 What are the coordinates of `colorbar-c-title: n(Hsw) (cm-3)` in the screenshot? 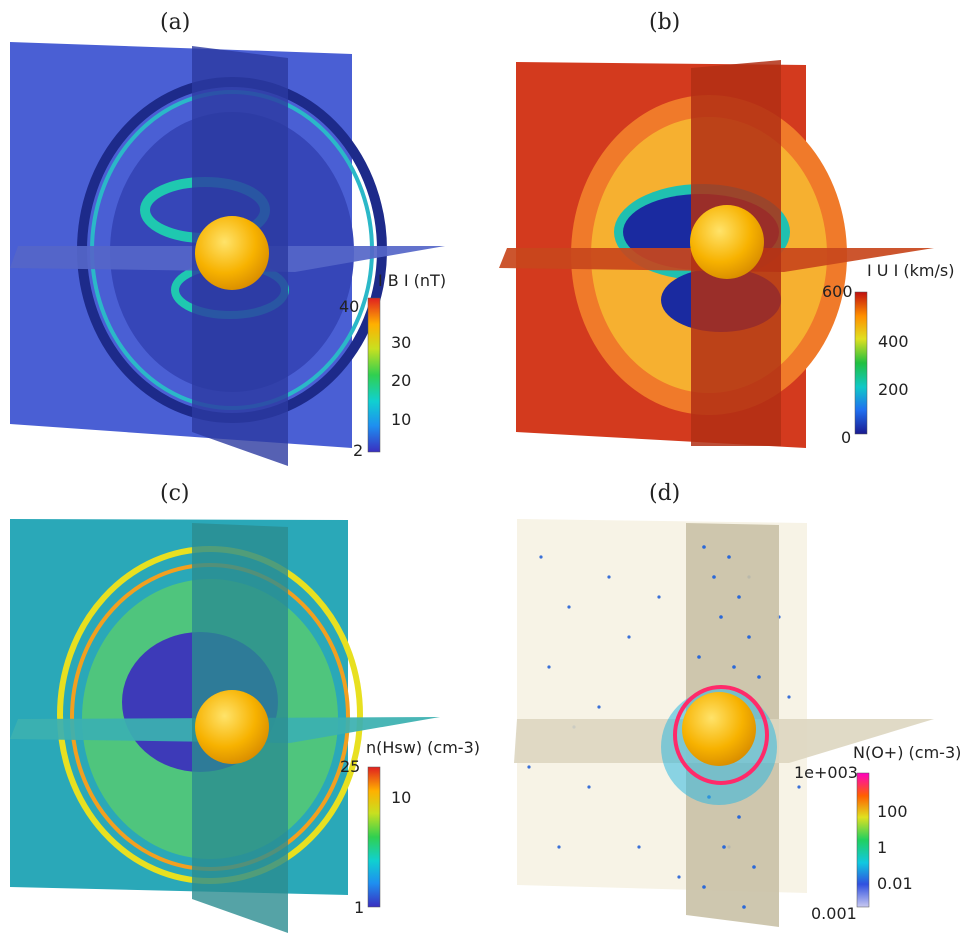 It's located at (423, 747).